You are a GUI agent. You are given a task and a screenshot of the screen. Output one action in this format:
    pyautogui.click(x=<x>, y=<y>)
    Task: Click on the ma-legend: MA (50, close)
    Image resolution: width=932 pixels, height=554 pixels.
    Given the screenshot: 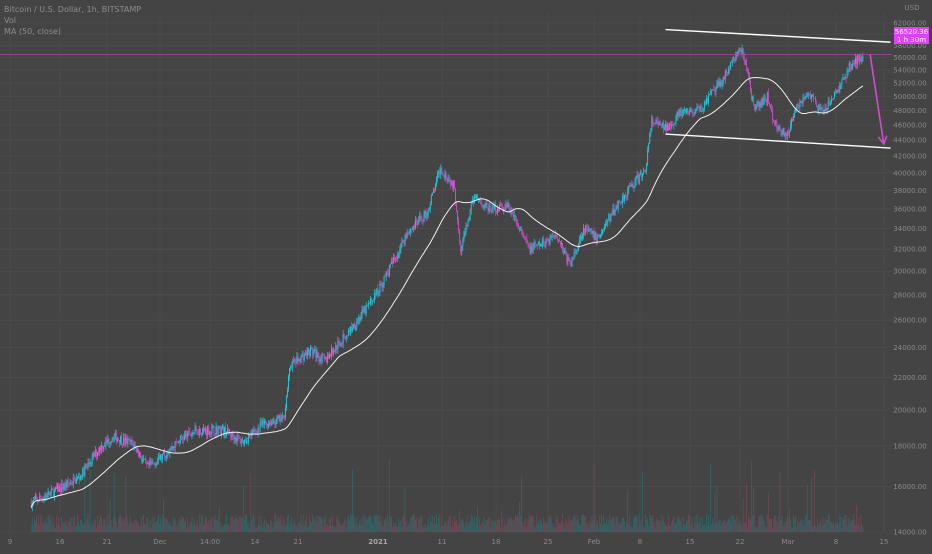 What is the action you would take?
    pyautogui.click(x=33, y=31)
    